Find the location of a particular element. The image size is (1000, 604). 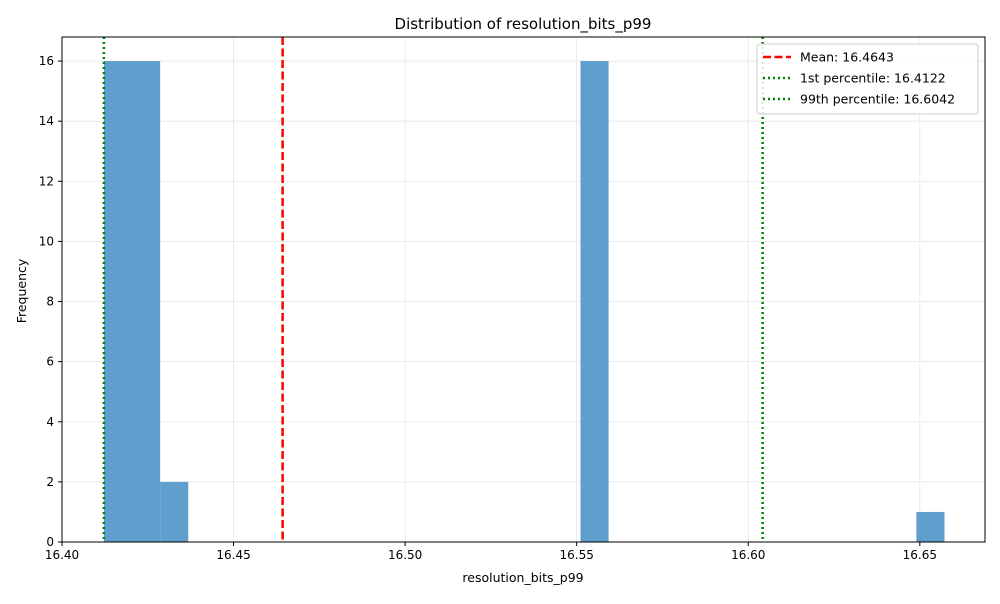

x-tick-label: 16.45 is located at coordinates (233, 555).